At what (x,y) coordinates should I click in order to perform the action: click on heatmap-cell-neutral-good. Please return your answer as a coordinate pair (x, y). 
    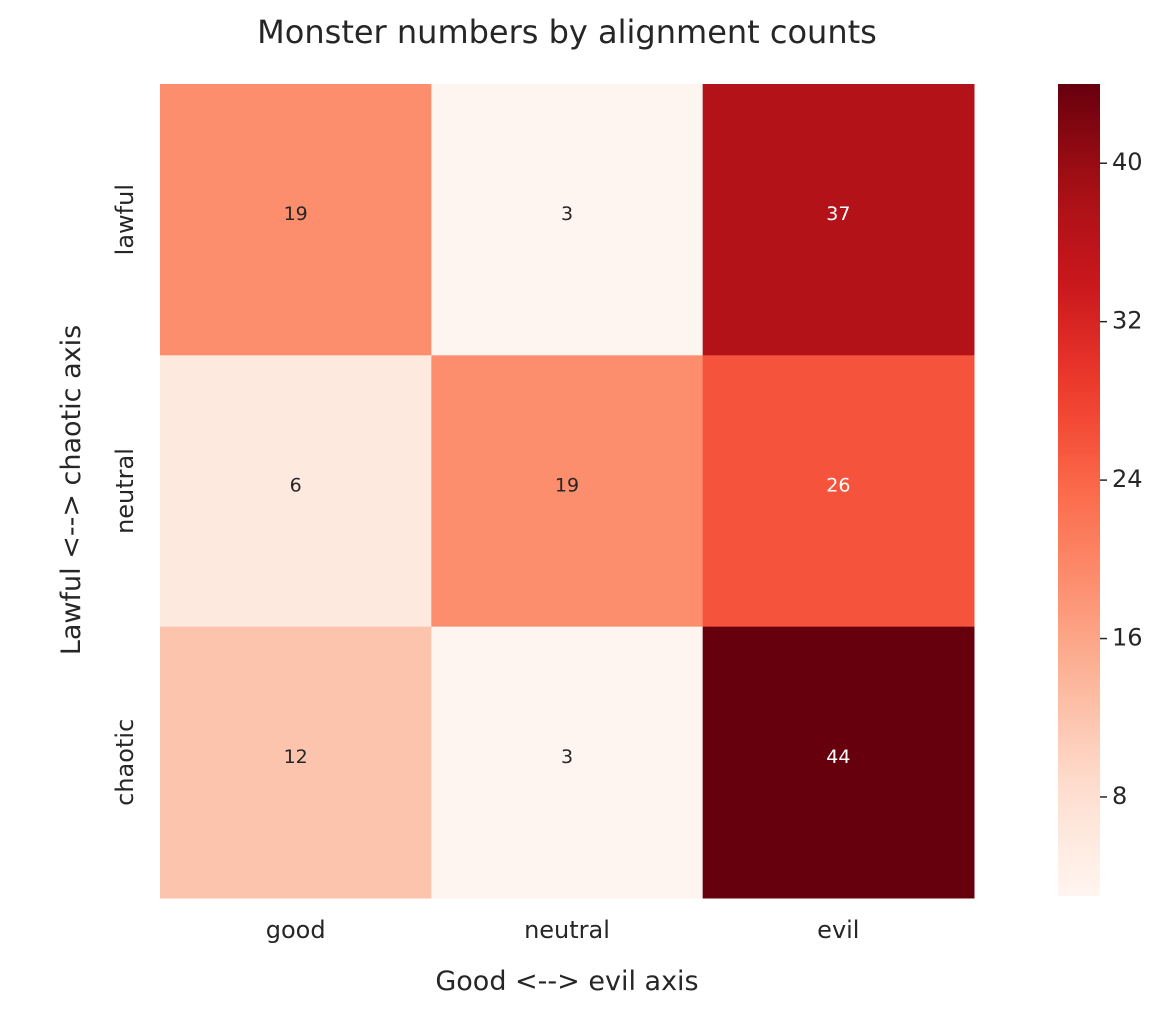
    Looking at the image, I should click on (296, 491).